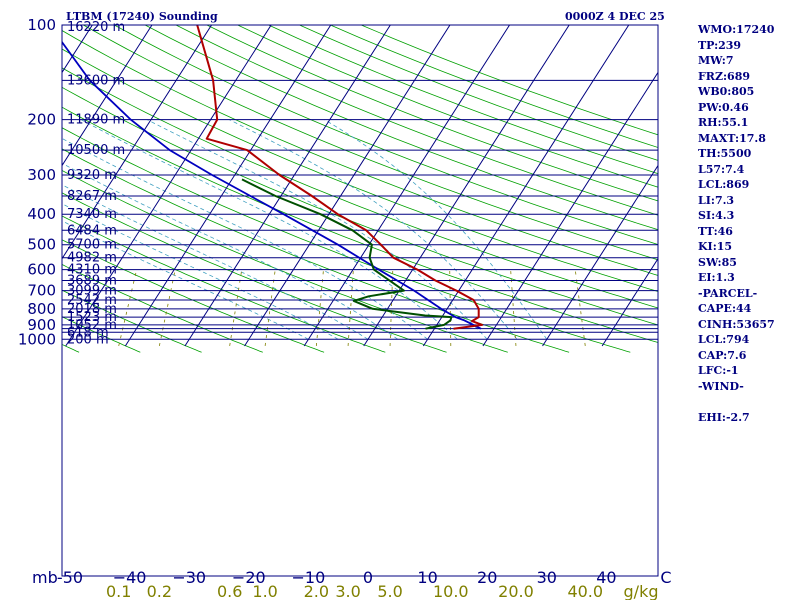 The image size is (800, 600). Describe the element at coordinates (41, 291) in the screenshot. I see `pressure-tick-label: 700` at that location.